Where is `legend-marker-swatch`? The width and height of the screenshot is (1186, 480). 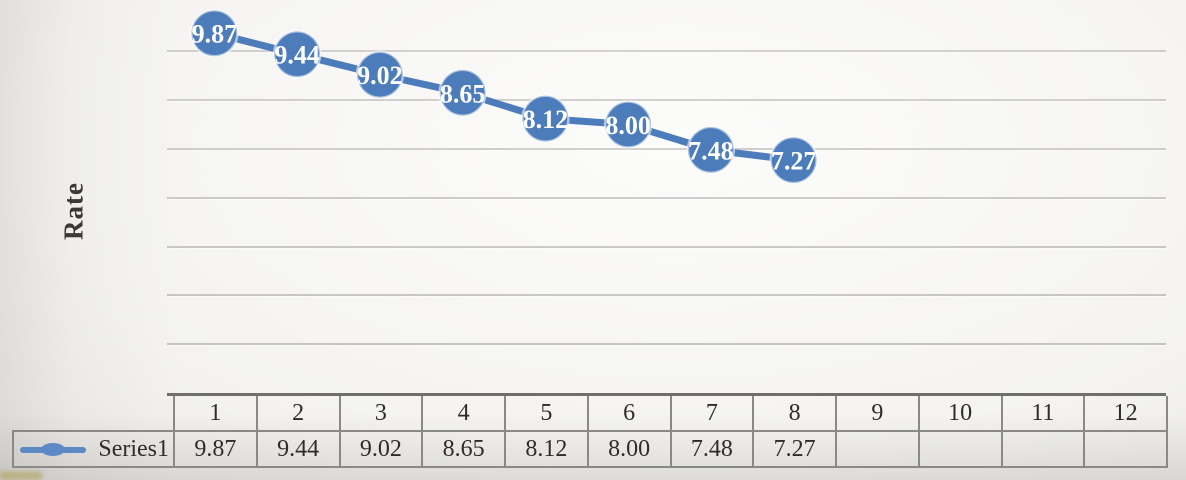 legend-marker-swatch is located at coordinates (53, 449).